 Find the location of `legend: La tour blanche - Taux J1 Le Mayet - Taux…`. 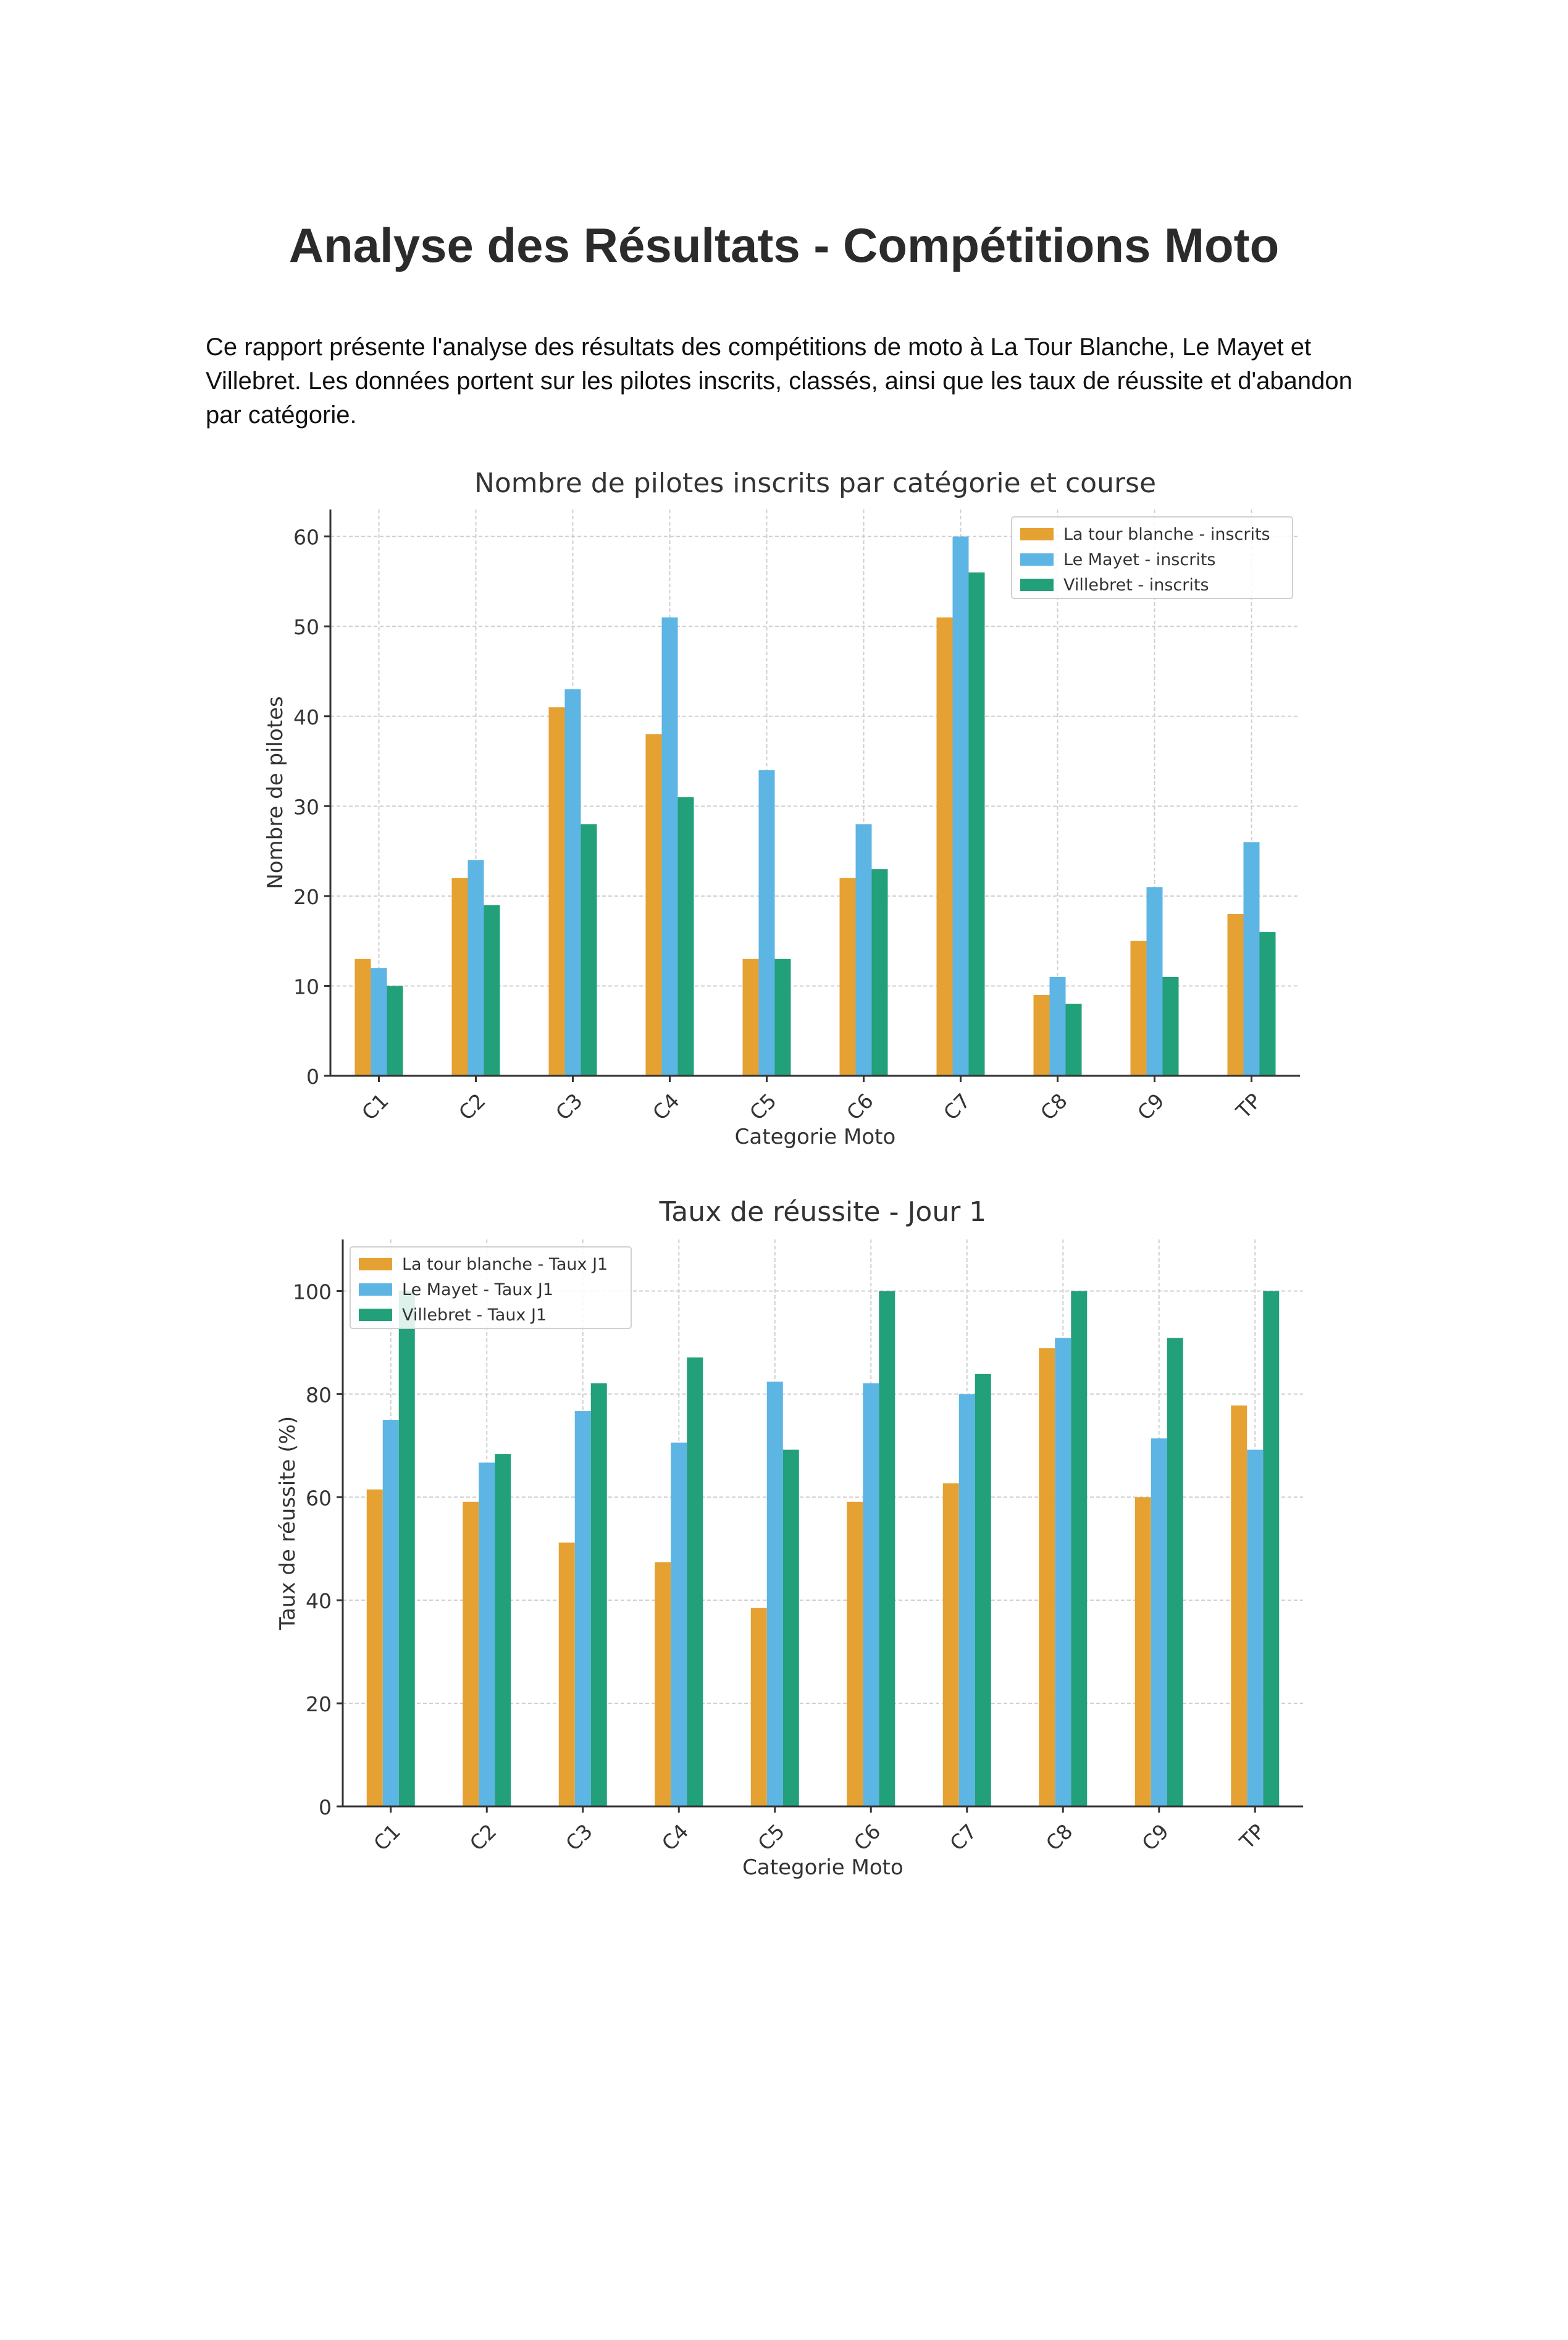

legend: La tour blanche - Taux J1 Le Mayet - Taux… is located at coordinates (491, 1287).